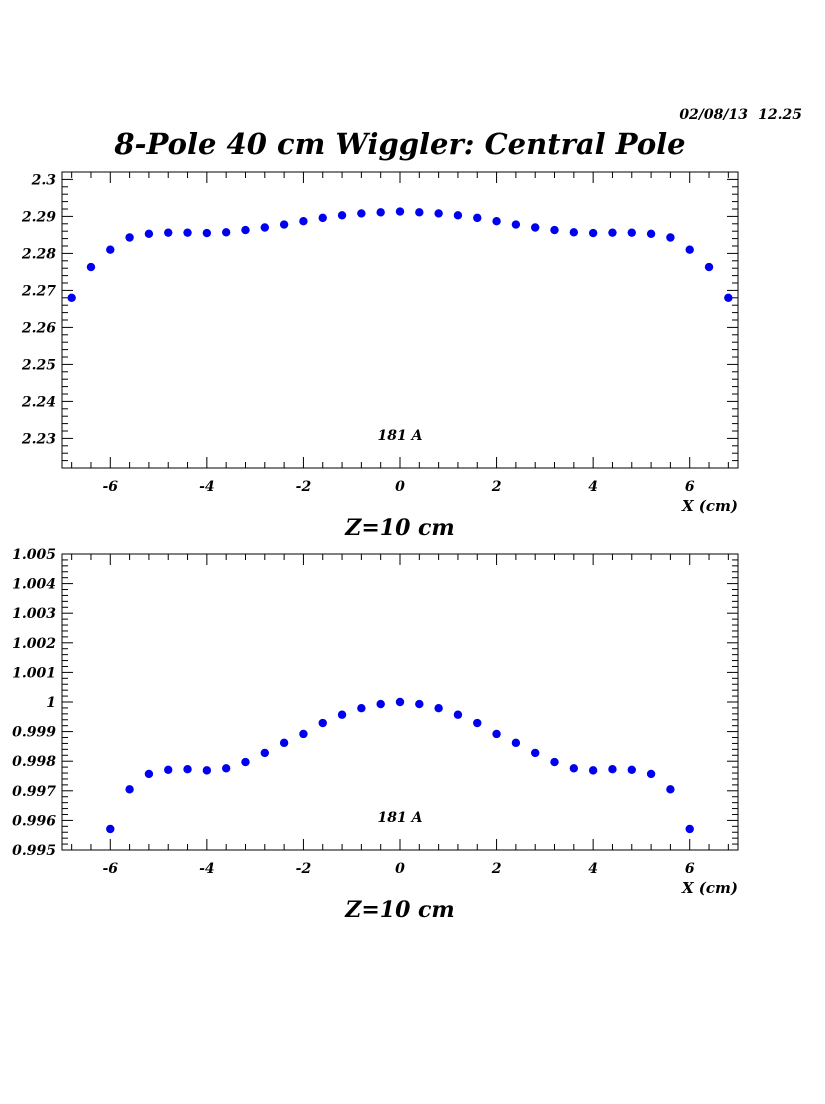 The width and height of the screenshot is (825, 1104). I want to click on chart-1-y-tick-label: 1.004, so click(34, 585).